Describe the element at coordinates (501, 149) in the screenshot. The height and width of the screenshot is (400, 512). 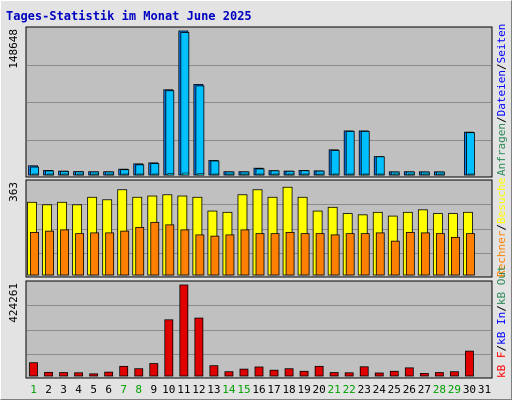
I see `legend-entry: Anfragen` at that location.